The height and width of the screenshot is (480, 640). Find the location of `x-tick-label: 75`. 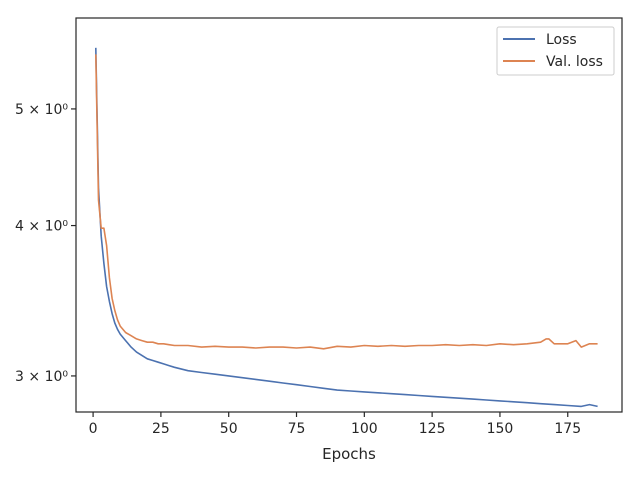

x-tick-label: 75 is located at coordinates (297, 429).